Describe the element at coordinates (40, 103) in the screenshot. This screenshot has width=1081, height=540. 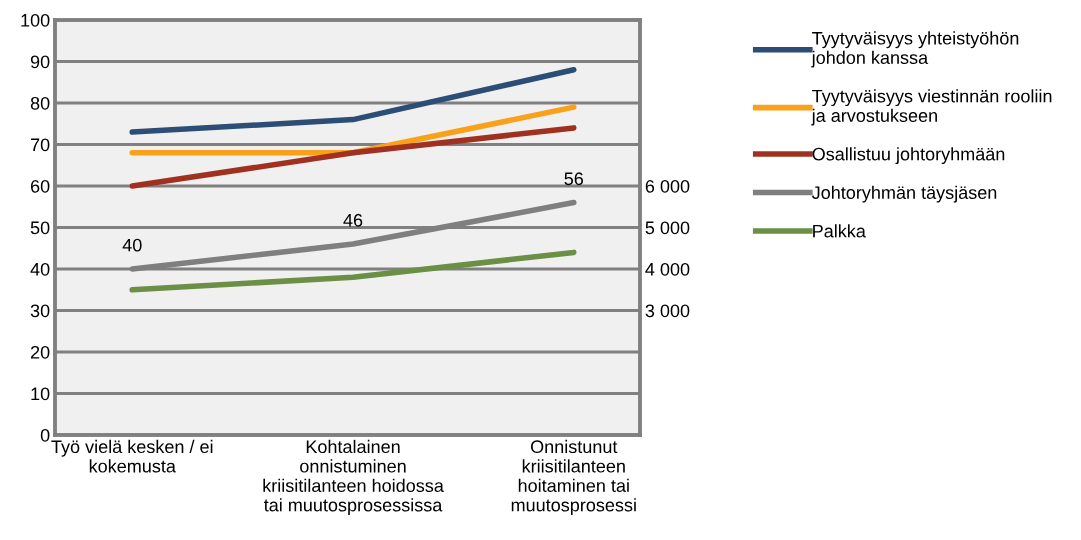
I see `y-tick-label: 80` at that location.